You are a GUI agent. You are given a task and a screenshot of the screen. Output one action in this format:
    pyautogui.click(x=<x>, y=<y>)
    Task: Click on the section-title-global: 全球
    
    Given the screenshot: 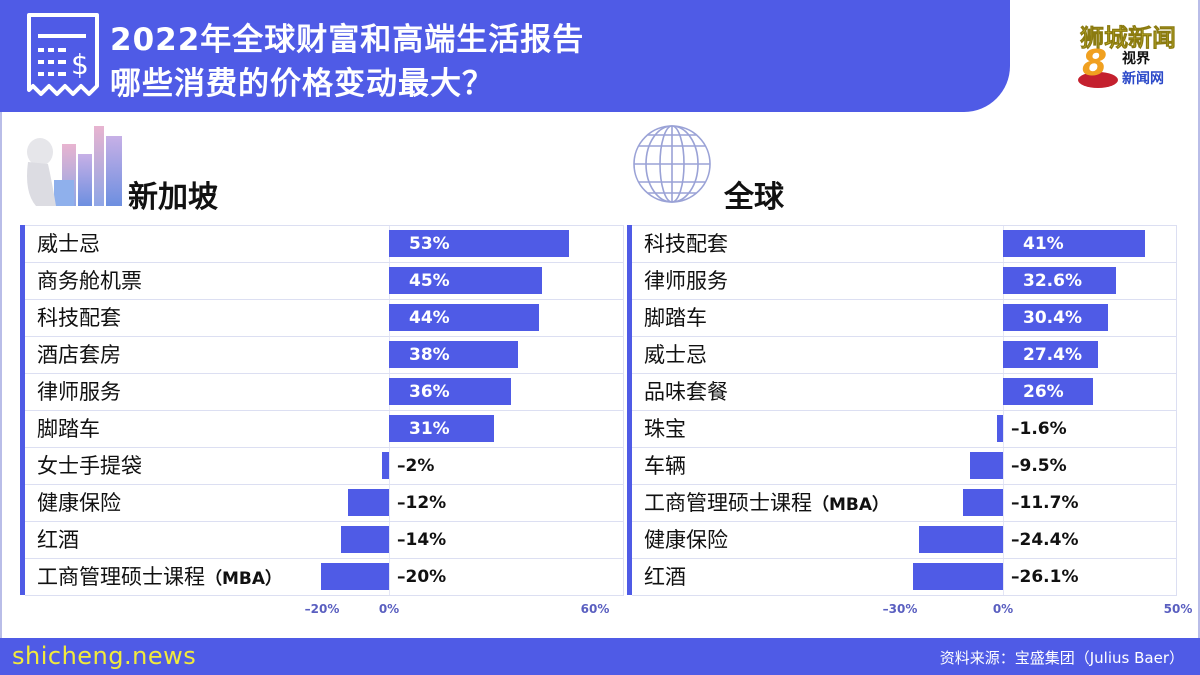 What is the action you would take?
    pyautogui.click(x=754, y=197)
    